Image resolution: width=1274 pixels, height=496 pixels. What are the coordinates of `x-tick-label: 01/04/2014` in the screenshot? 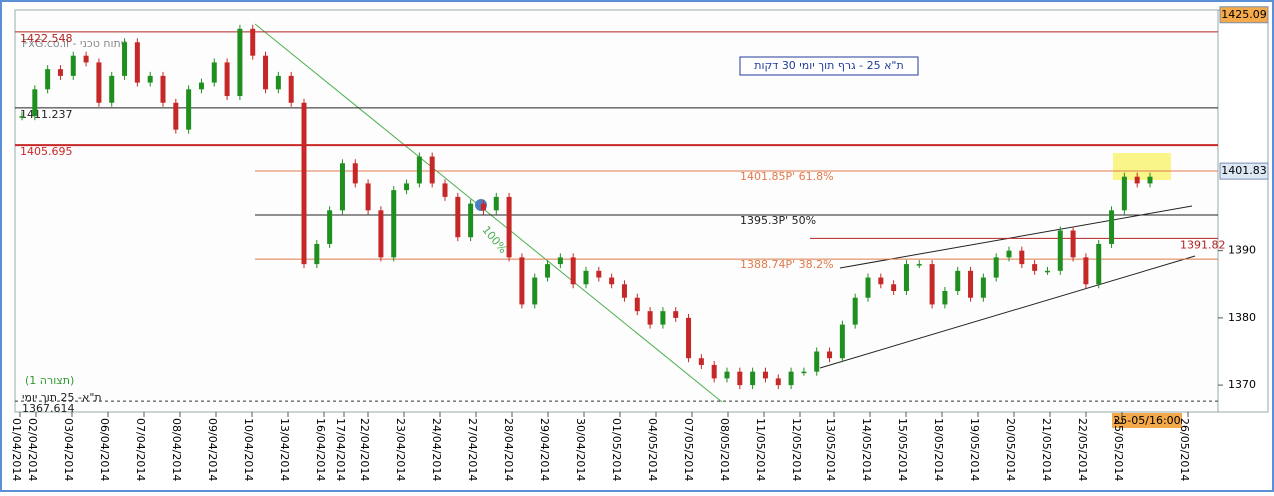 It's located at (16, 449).